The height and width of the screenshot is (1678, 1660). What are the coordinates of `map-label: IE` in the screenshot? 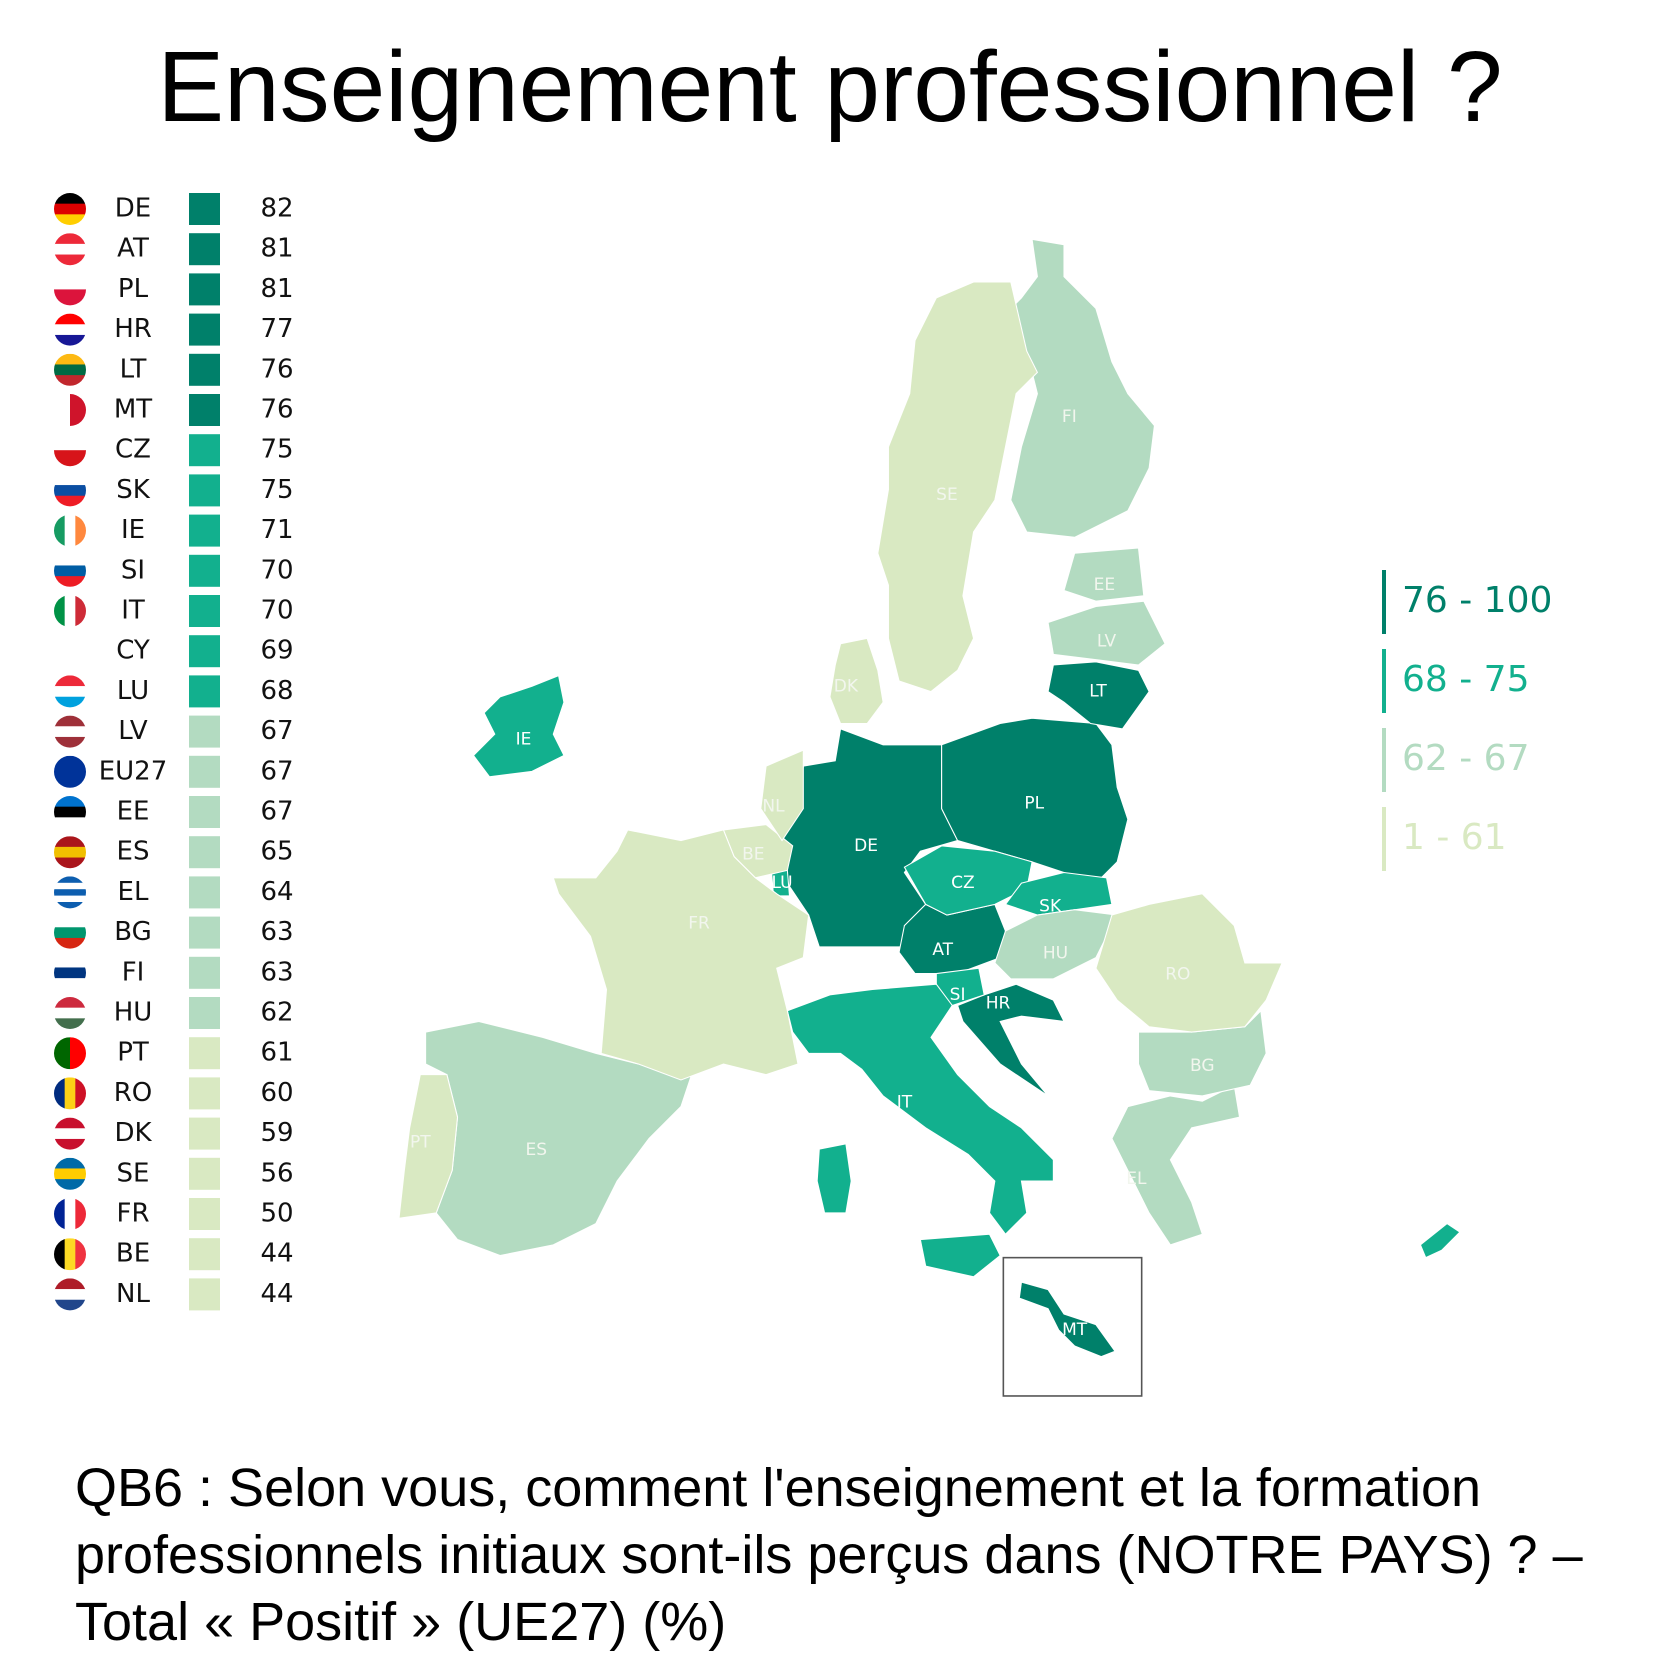 It's located at (524, 739).